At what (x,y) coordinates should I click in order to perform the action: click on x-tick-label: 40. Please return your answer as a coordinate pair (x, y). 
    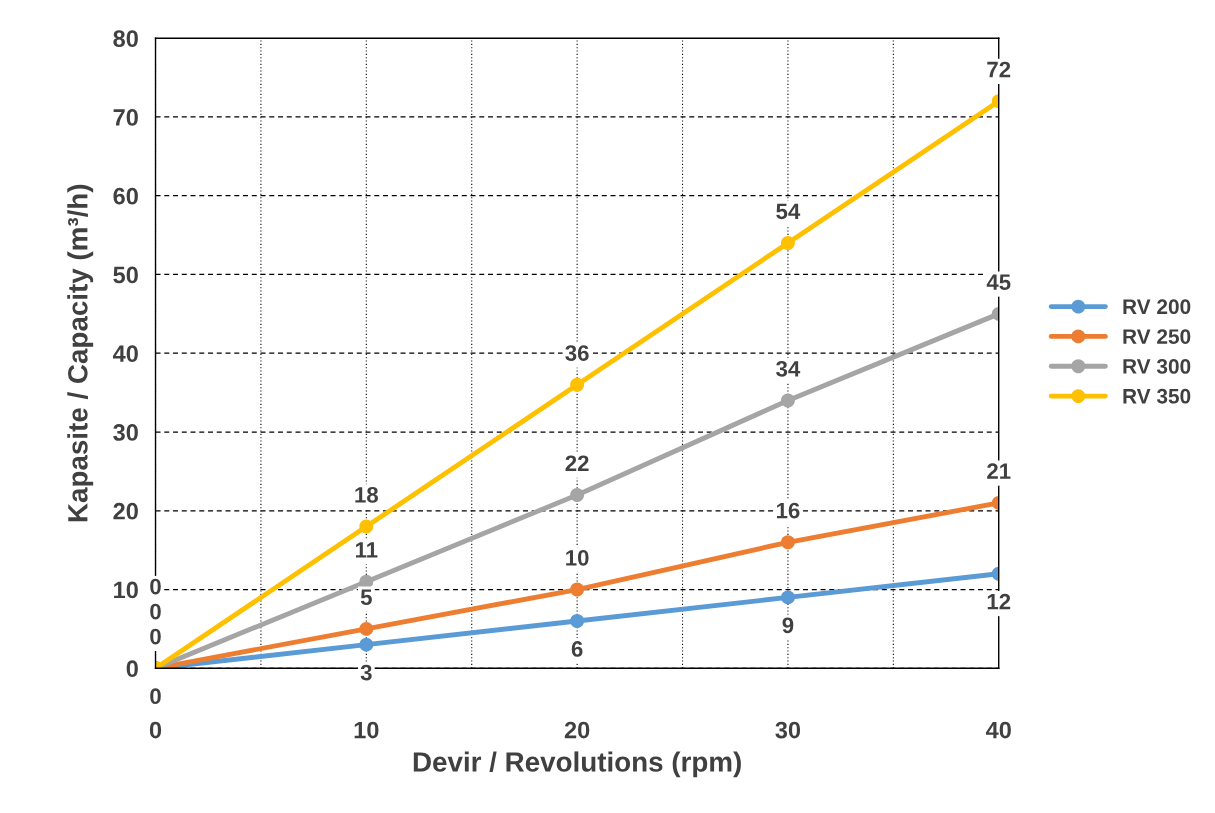
    Looking at the image, I should click on (998, 730).